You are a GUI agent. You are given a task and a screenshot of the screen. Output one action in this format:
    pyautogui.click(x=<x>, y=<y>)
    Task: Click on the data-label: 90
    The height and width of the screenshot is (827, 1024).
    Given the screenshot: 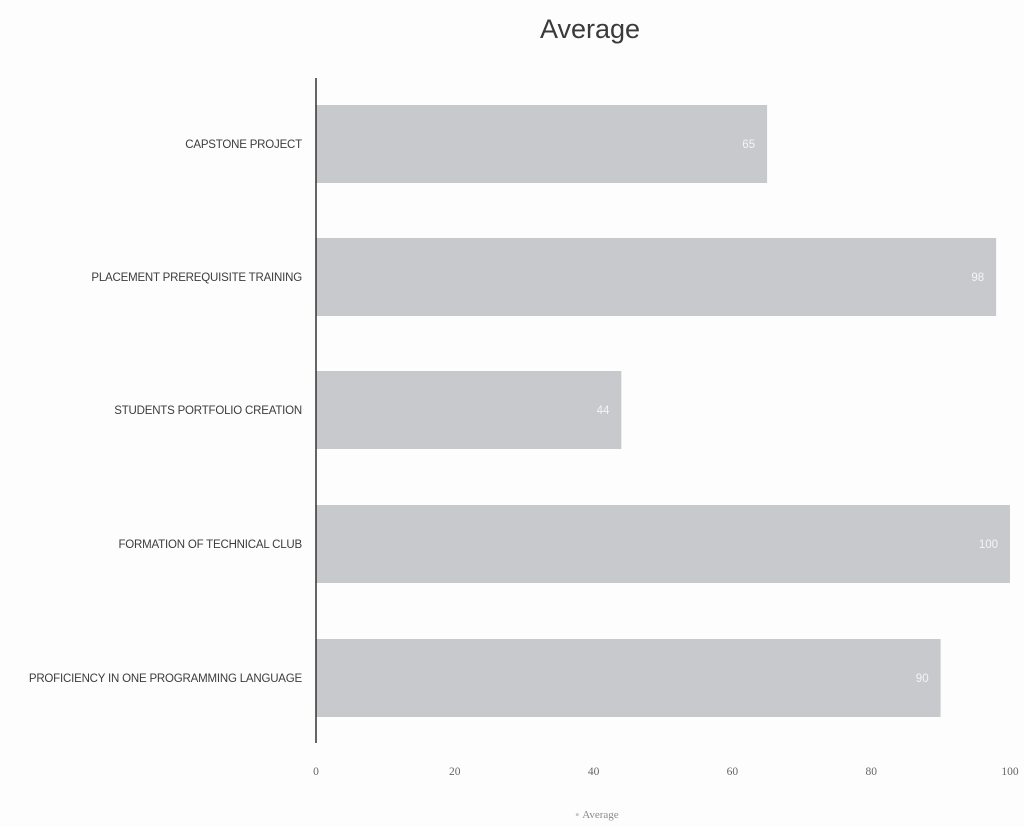 What is the action you would take?
    pyautogui.click(x=922, y=679)
    